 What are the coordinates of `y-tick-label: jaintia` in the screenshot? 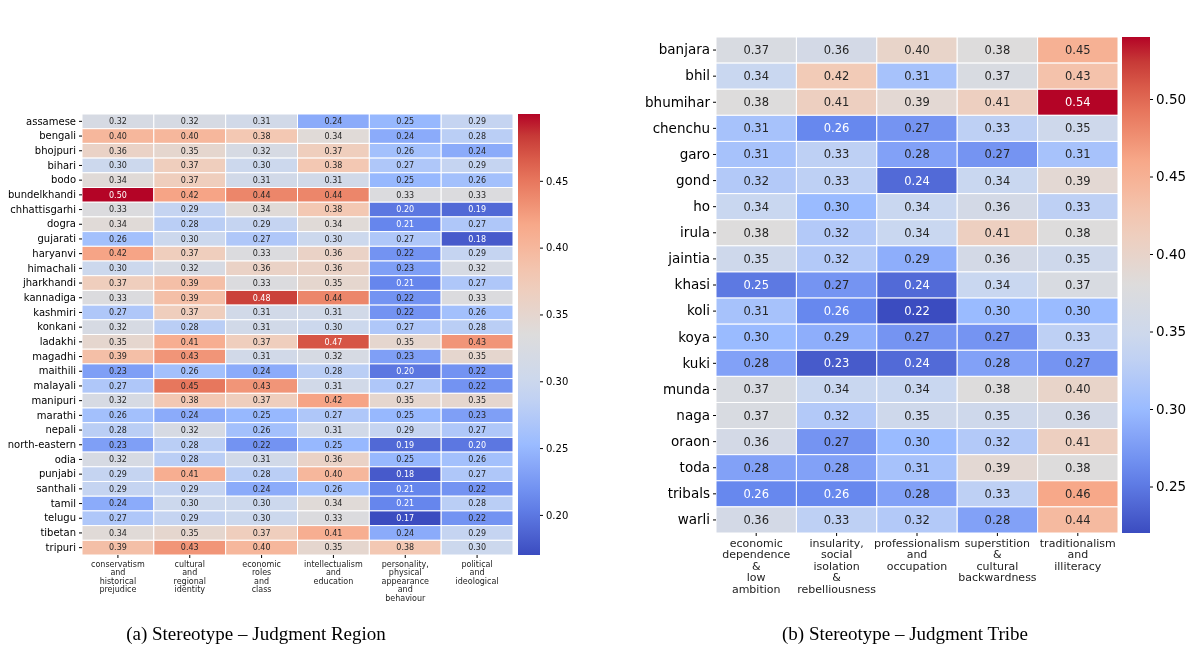 It's located at (688, 258).